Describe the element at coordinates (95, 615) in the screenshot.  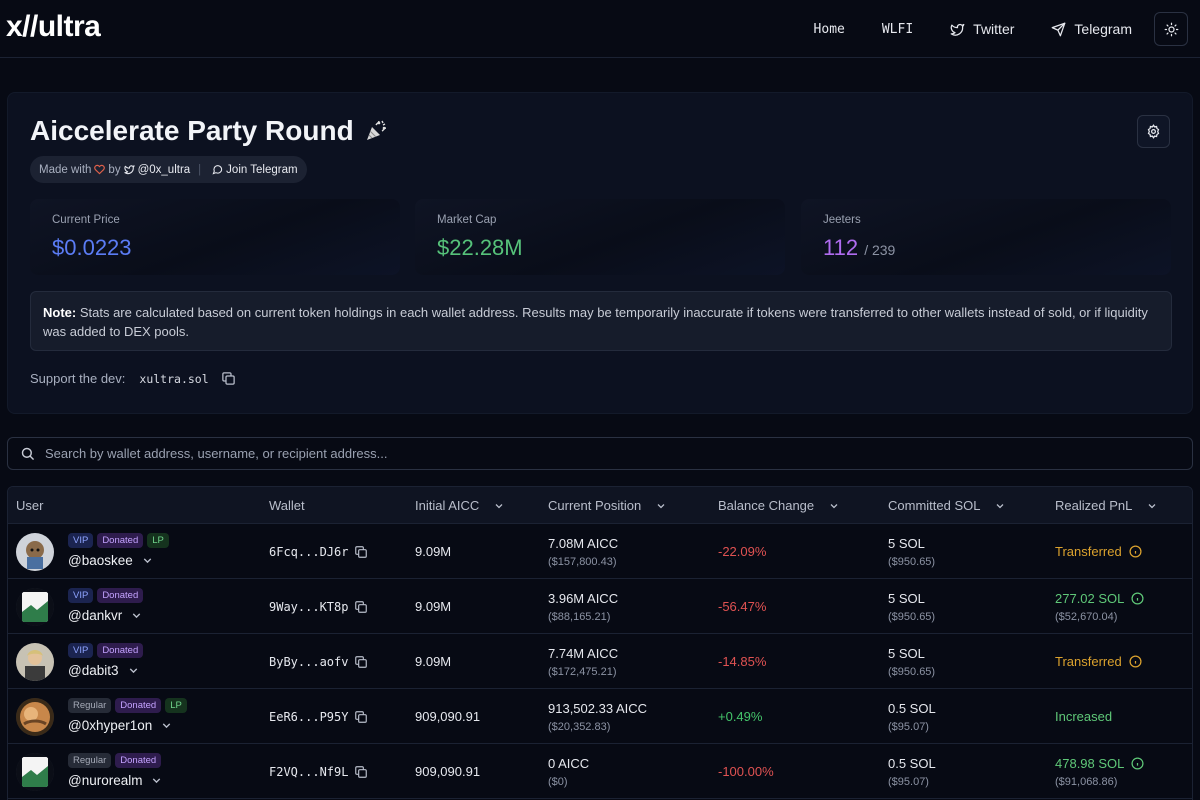
I see `username-text: @dankvr` at that location.